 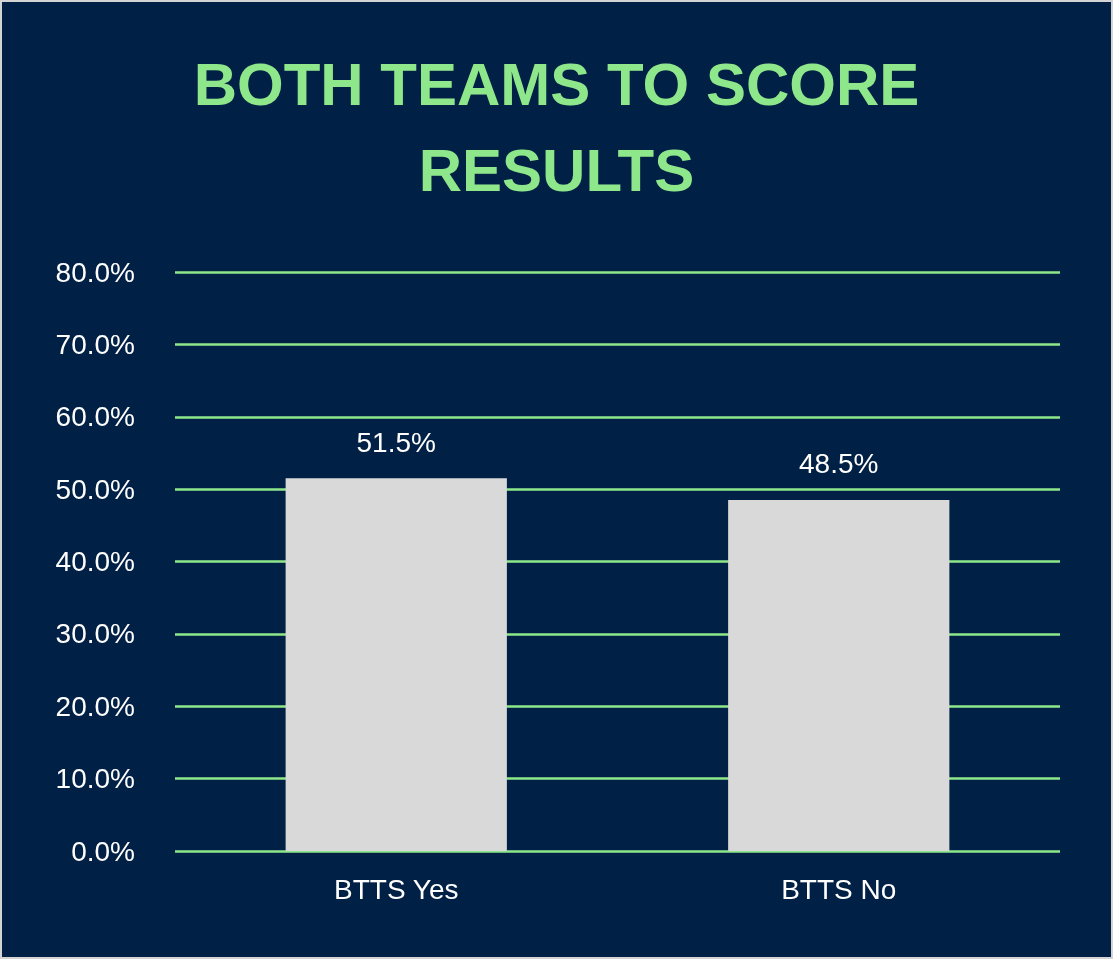 I want to click on data-label: 51.5%, so click(x=396, y=442).